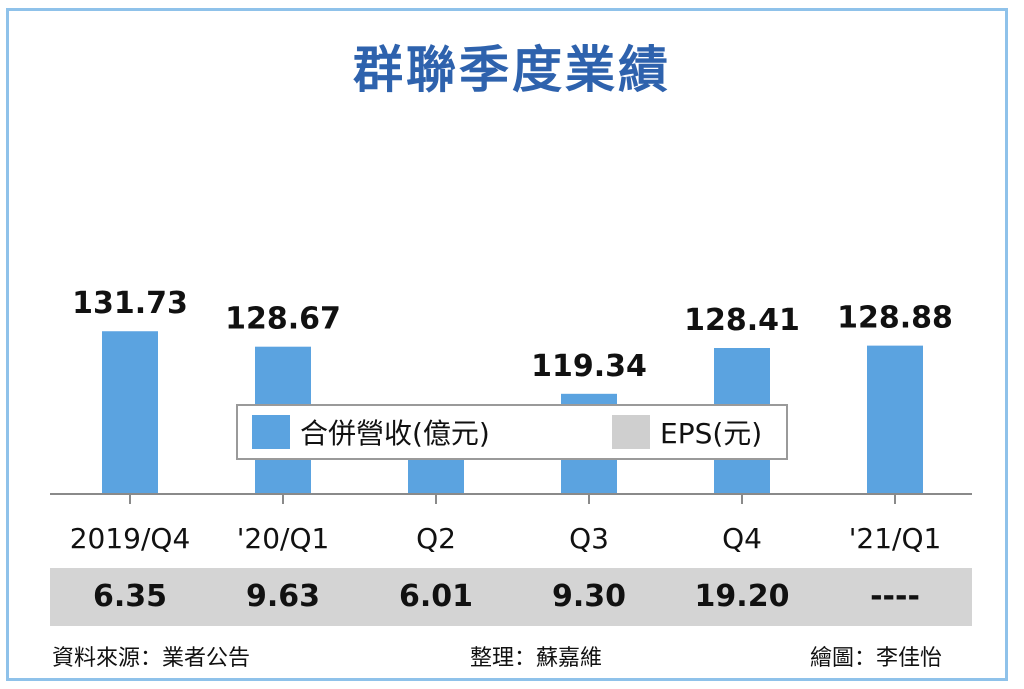 Image resolution: width=1024 pixels, height=689 pixels. Describe the element at coordinates (130, 538) in the screenshot. I see `x-tick-label: 2019/Q4` at that location.